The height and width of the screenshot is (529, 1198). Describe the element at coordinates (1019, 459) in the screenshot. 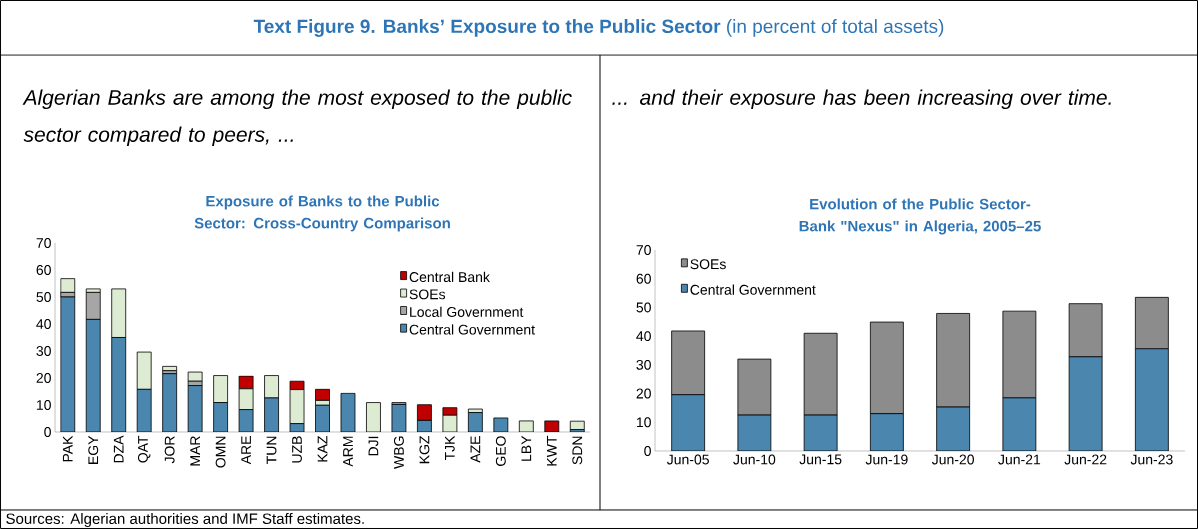

I see `x-tick-label: Jun-21` at that location.